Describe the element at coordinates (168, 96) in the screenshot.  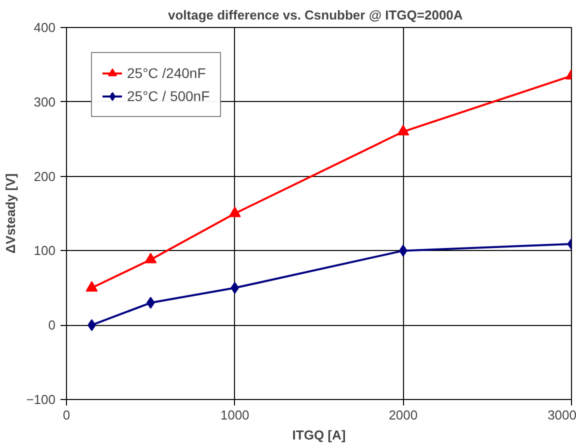
I see `legend-label: 25°C / 500nF` at that location.